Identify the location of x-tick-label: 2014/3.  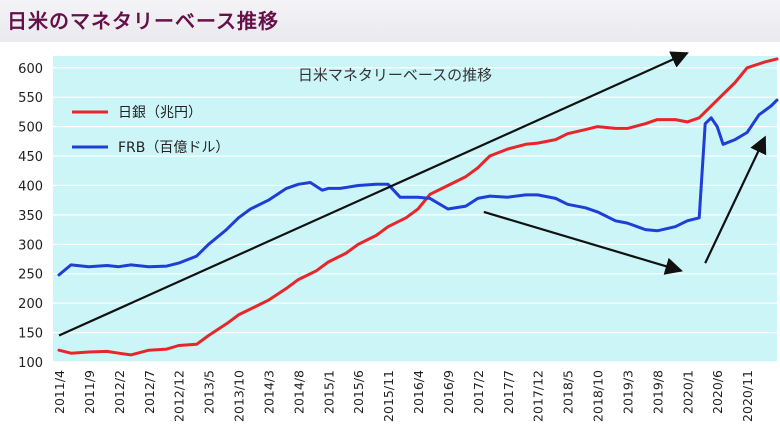
(268, 392).